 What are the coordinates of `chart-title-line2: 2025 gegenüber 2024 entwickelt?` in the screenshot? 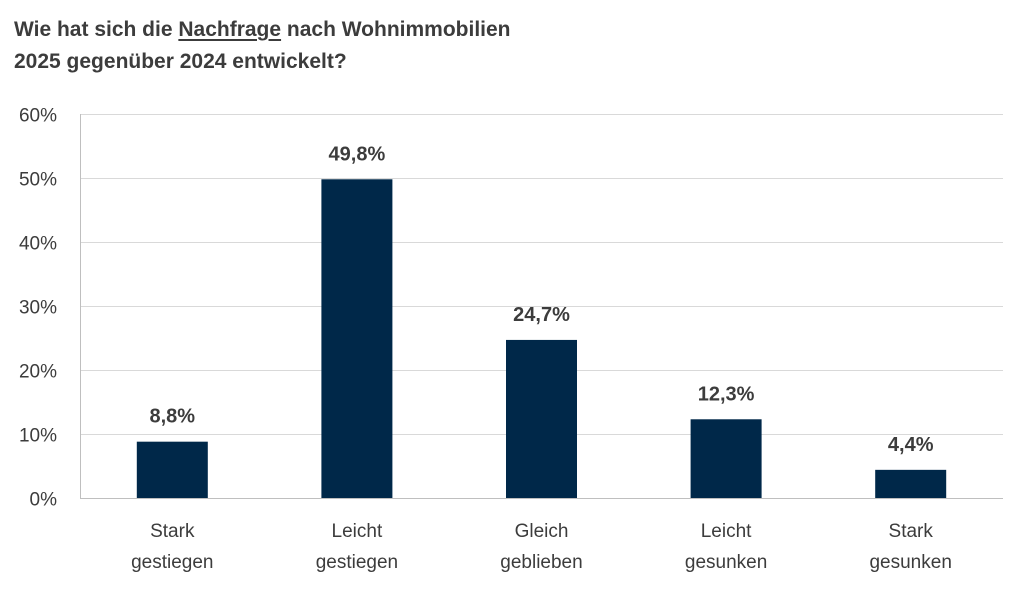 It's located at (180, 61).